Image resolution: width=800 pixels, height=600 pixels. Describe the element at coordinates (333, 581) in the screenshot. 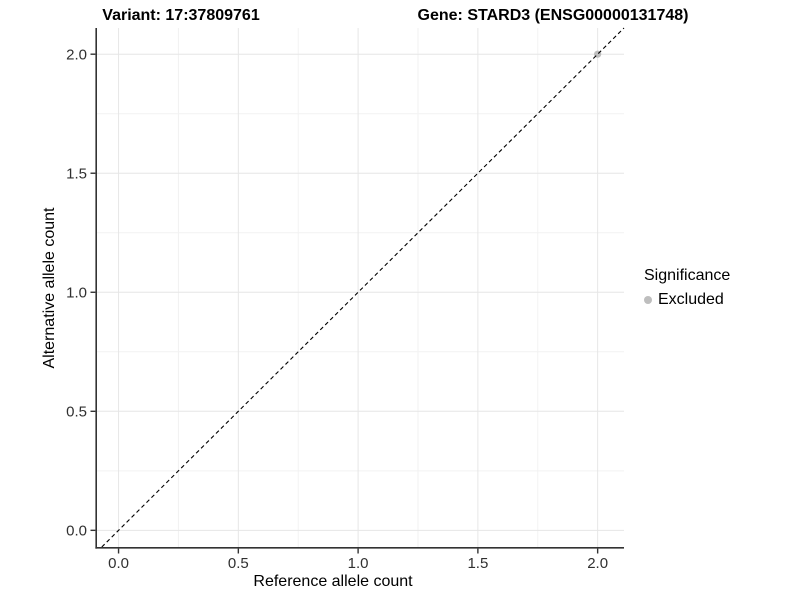

I see `x-axis-label: Reference allele count` at that location.